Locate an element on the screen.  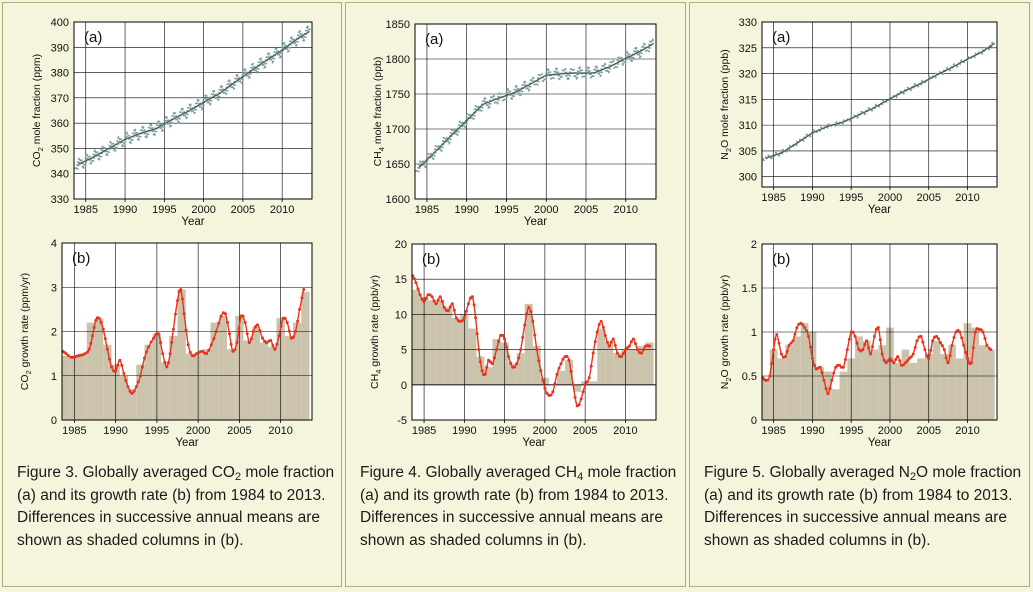
y-axis-label-start: N is located at coordinates (725, 386).